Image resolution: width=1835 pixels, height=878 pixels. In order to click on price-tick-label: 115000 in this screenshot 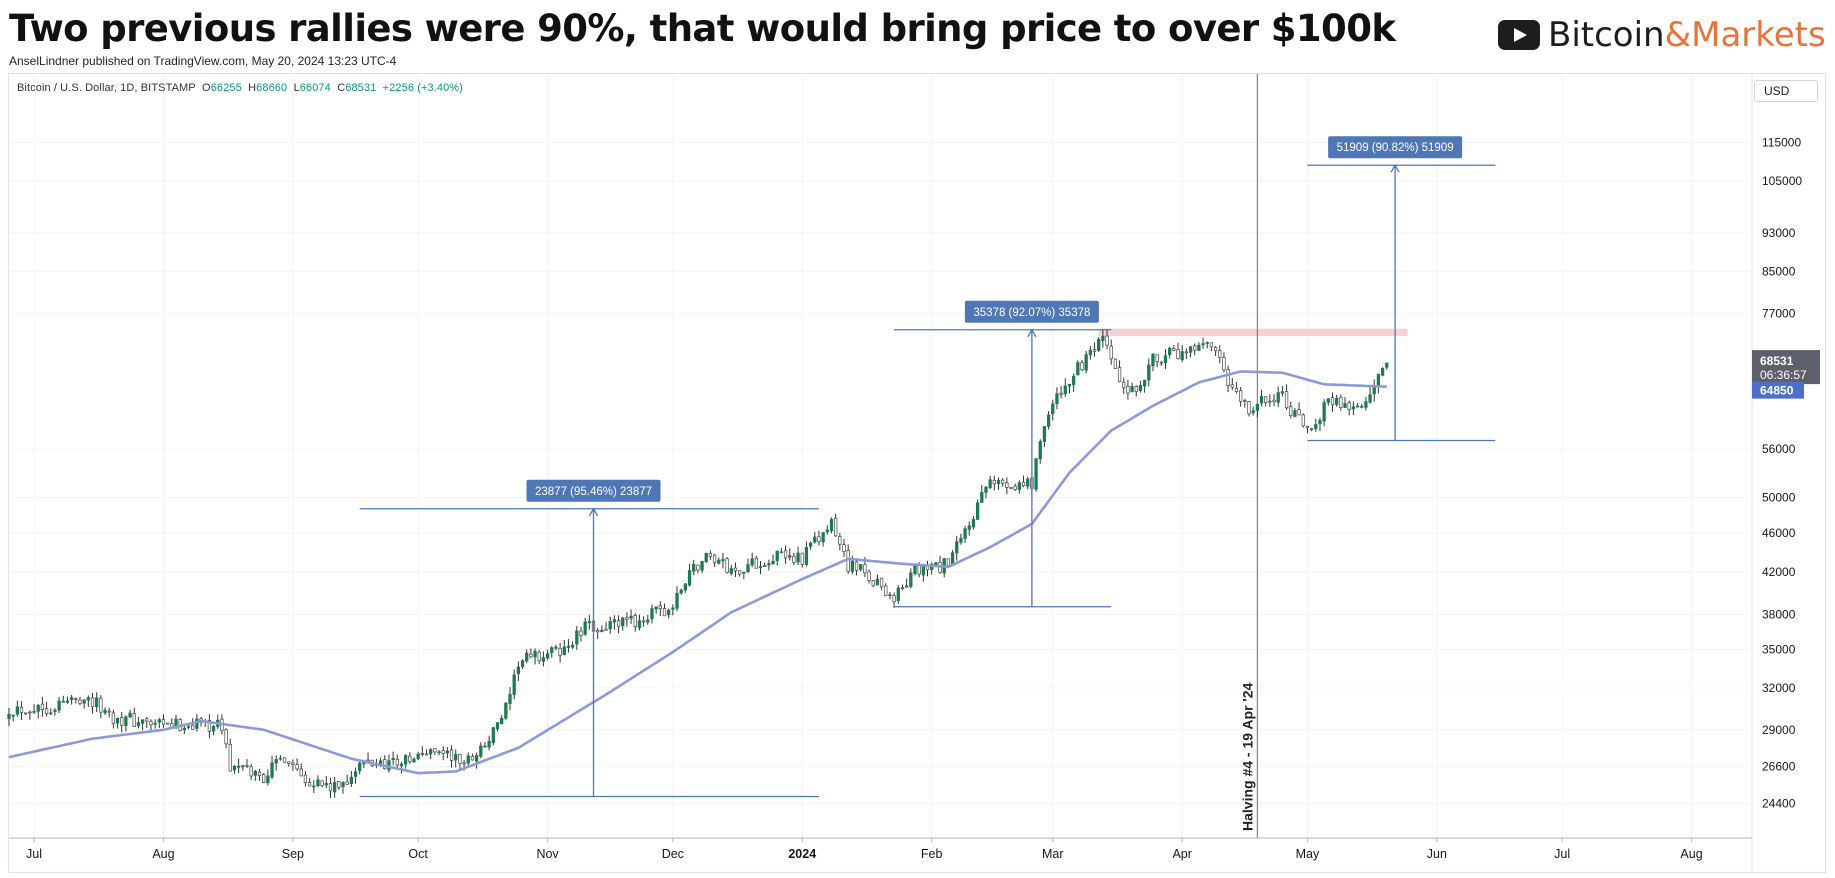, I will do `click(1781, 142)`.